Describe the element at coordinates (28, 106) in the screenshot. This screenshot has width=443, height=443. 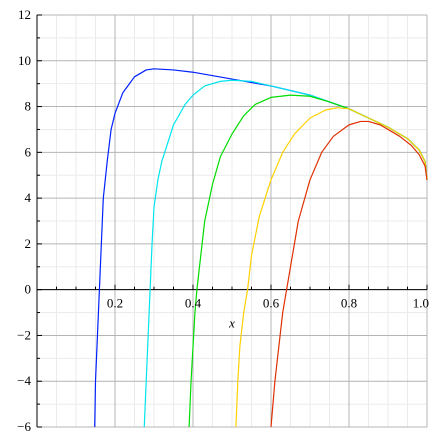
I see `y-tick-label: 8` at that location.